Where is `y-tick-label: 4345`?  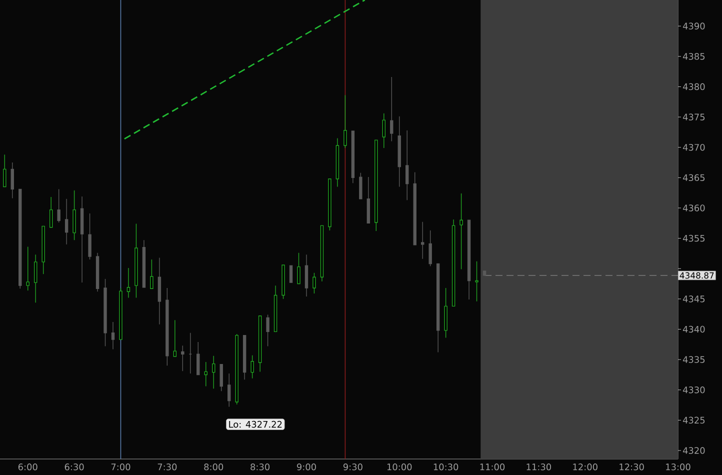
y-tick-label: 4345 is located at coordinates (693, 299).